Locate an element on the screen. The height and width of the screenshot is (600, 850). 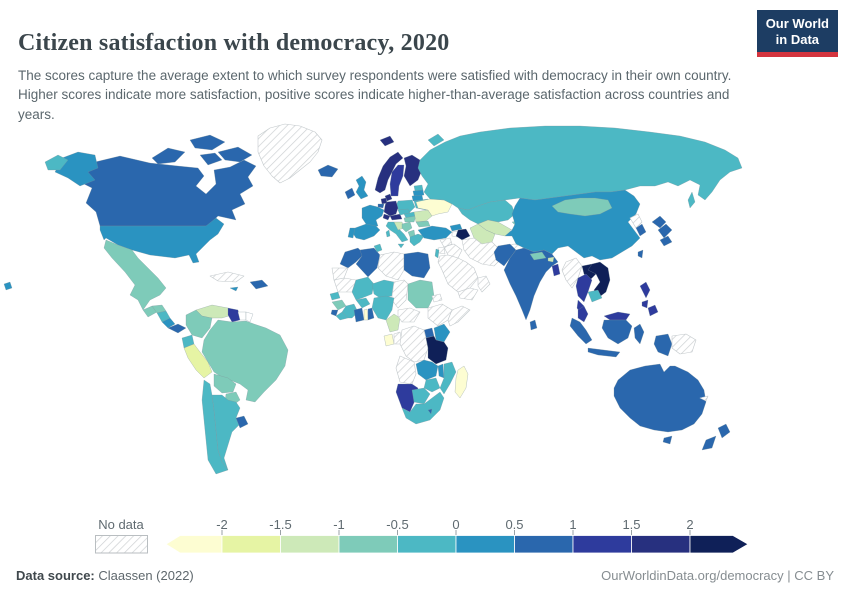
country-canada is located at coordinates (167, 191).